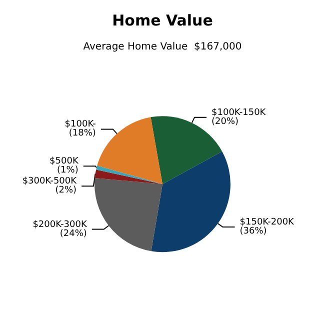 The width and height of the screenshot is (325, 325). I want to click on data-label: (24%), so click(73, 233).